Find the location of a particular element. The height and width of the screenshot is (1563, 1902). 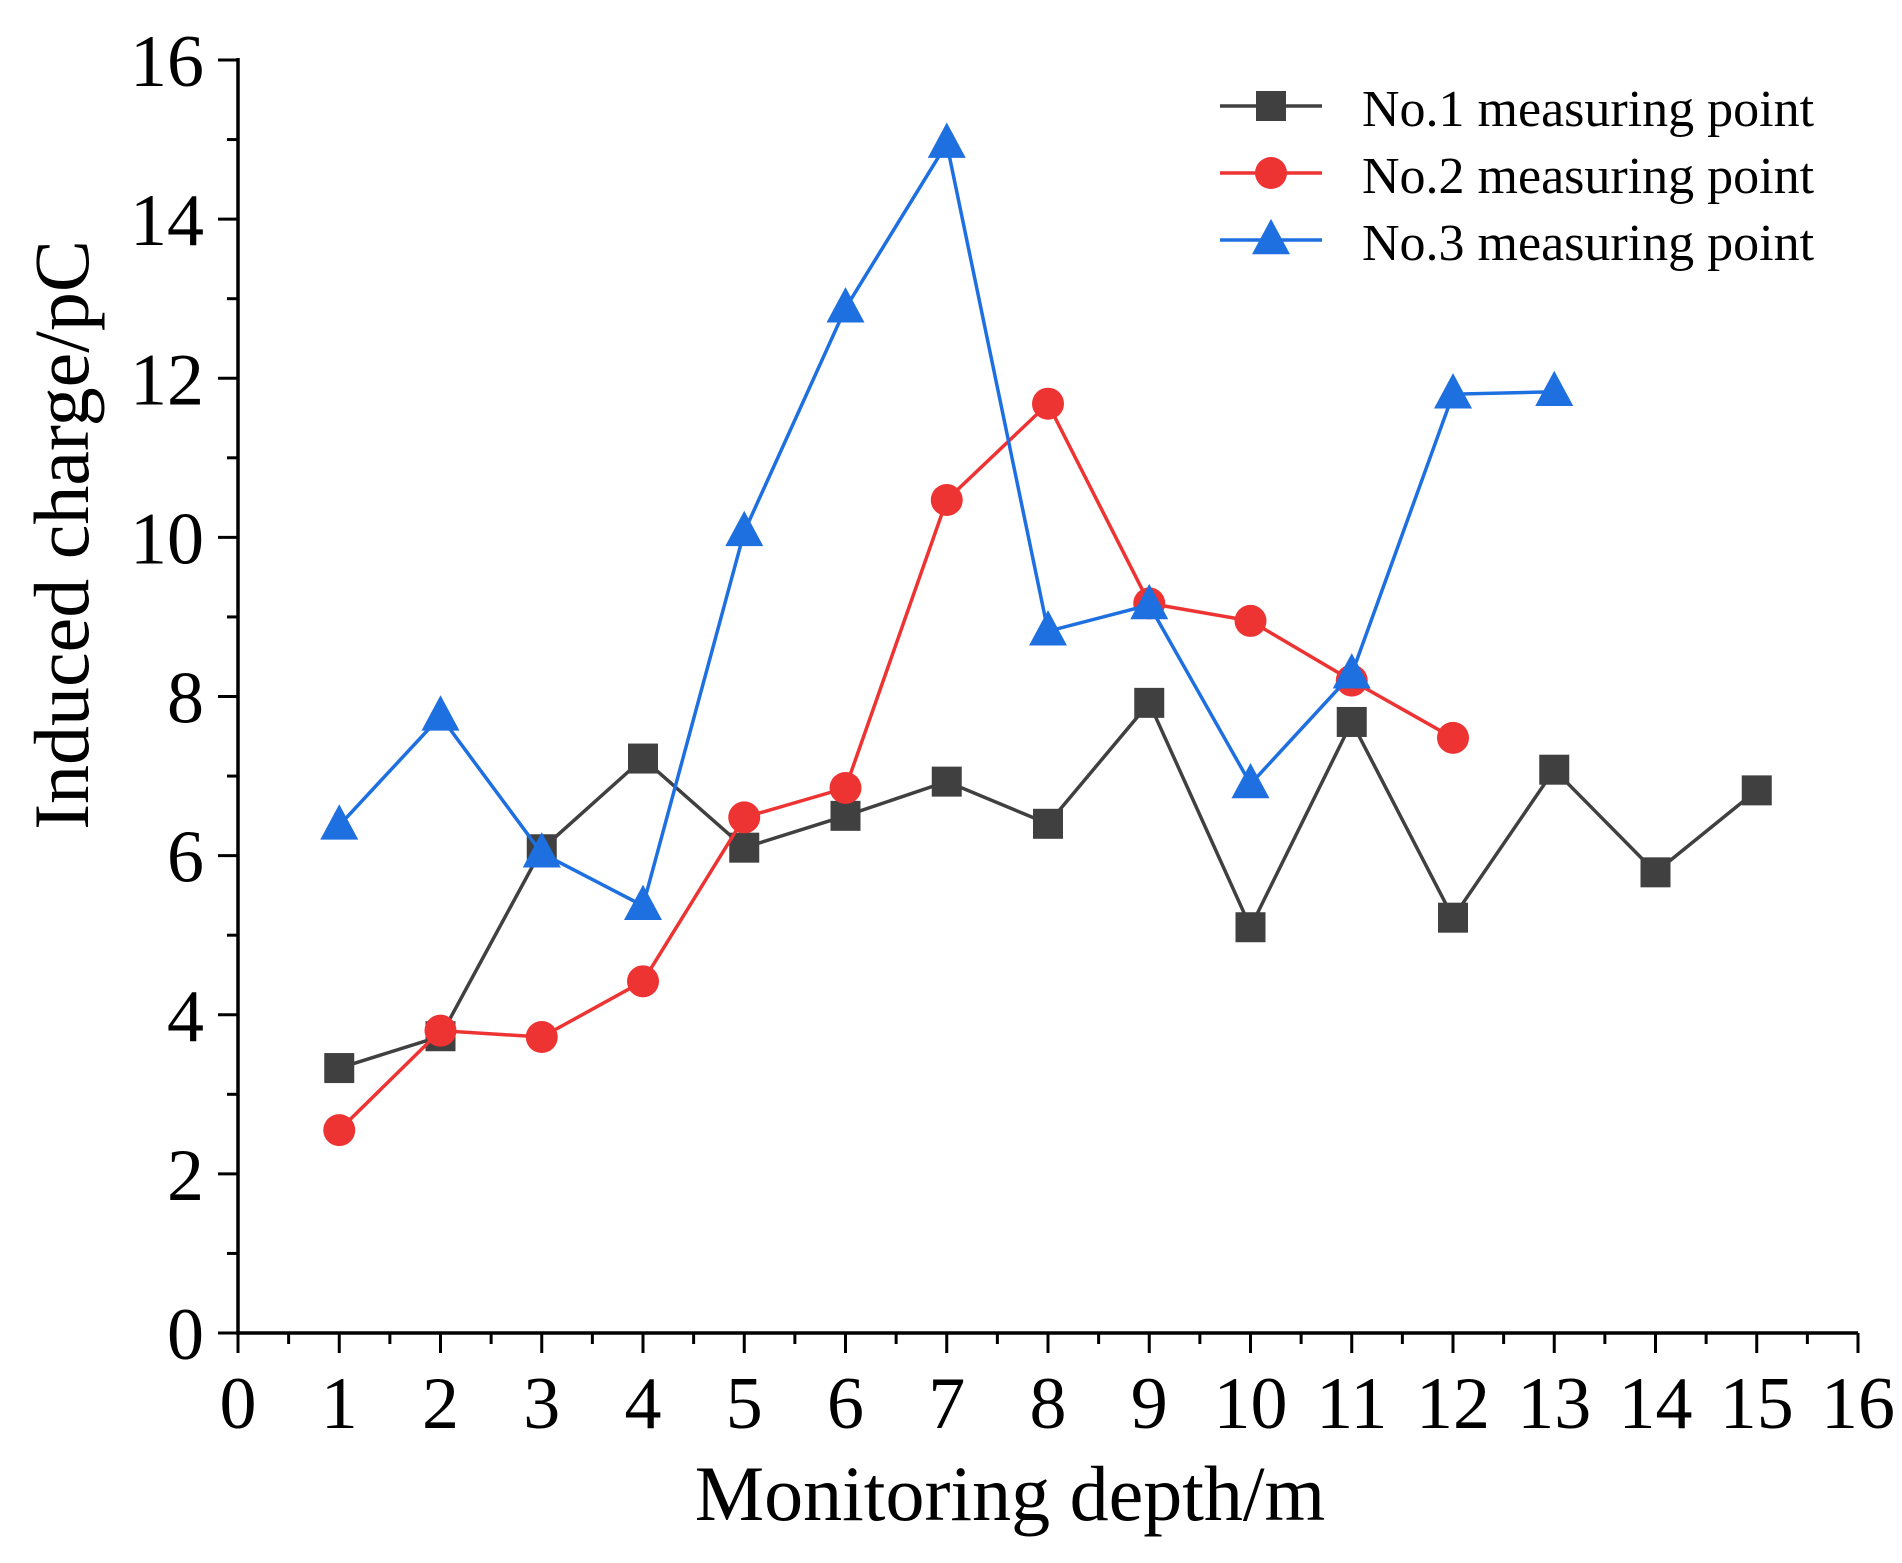

y-tick-label: 12 is located at coordinates (167, 380).